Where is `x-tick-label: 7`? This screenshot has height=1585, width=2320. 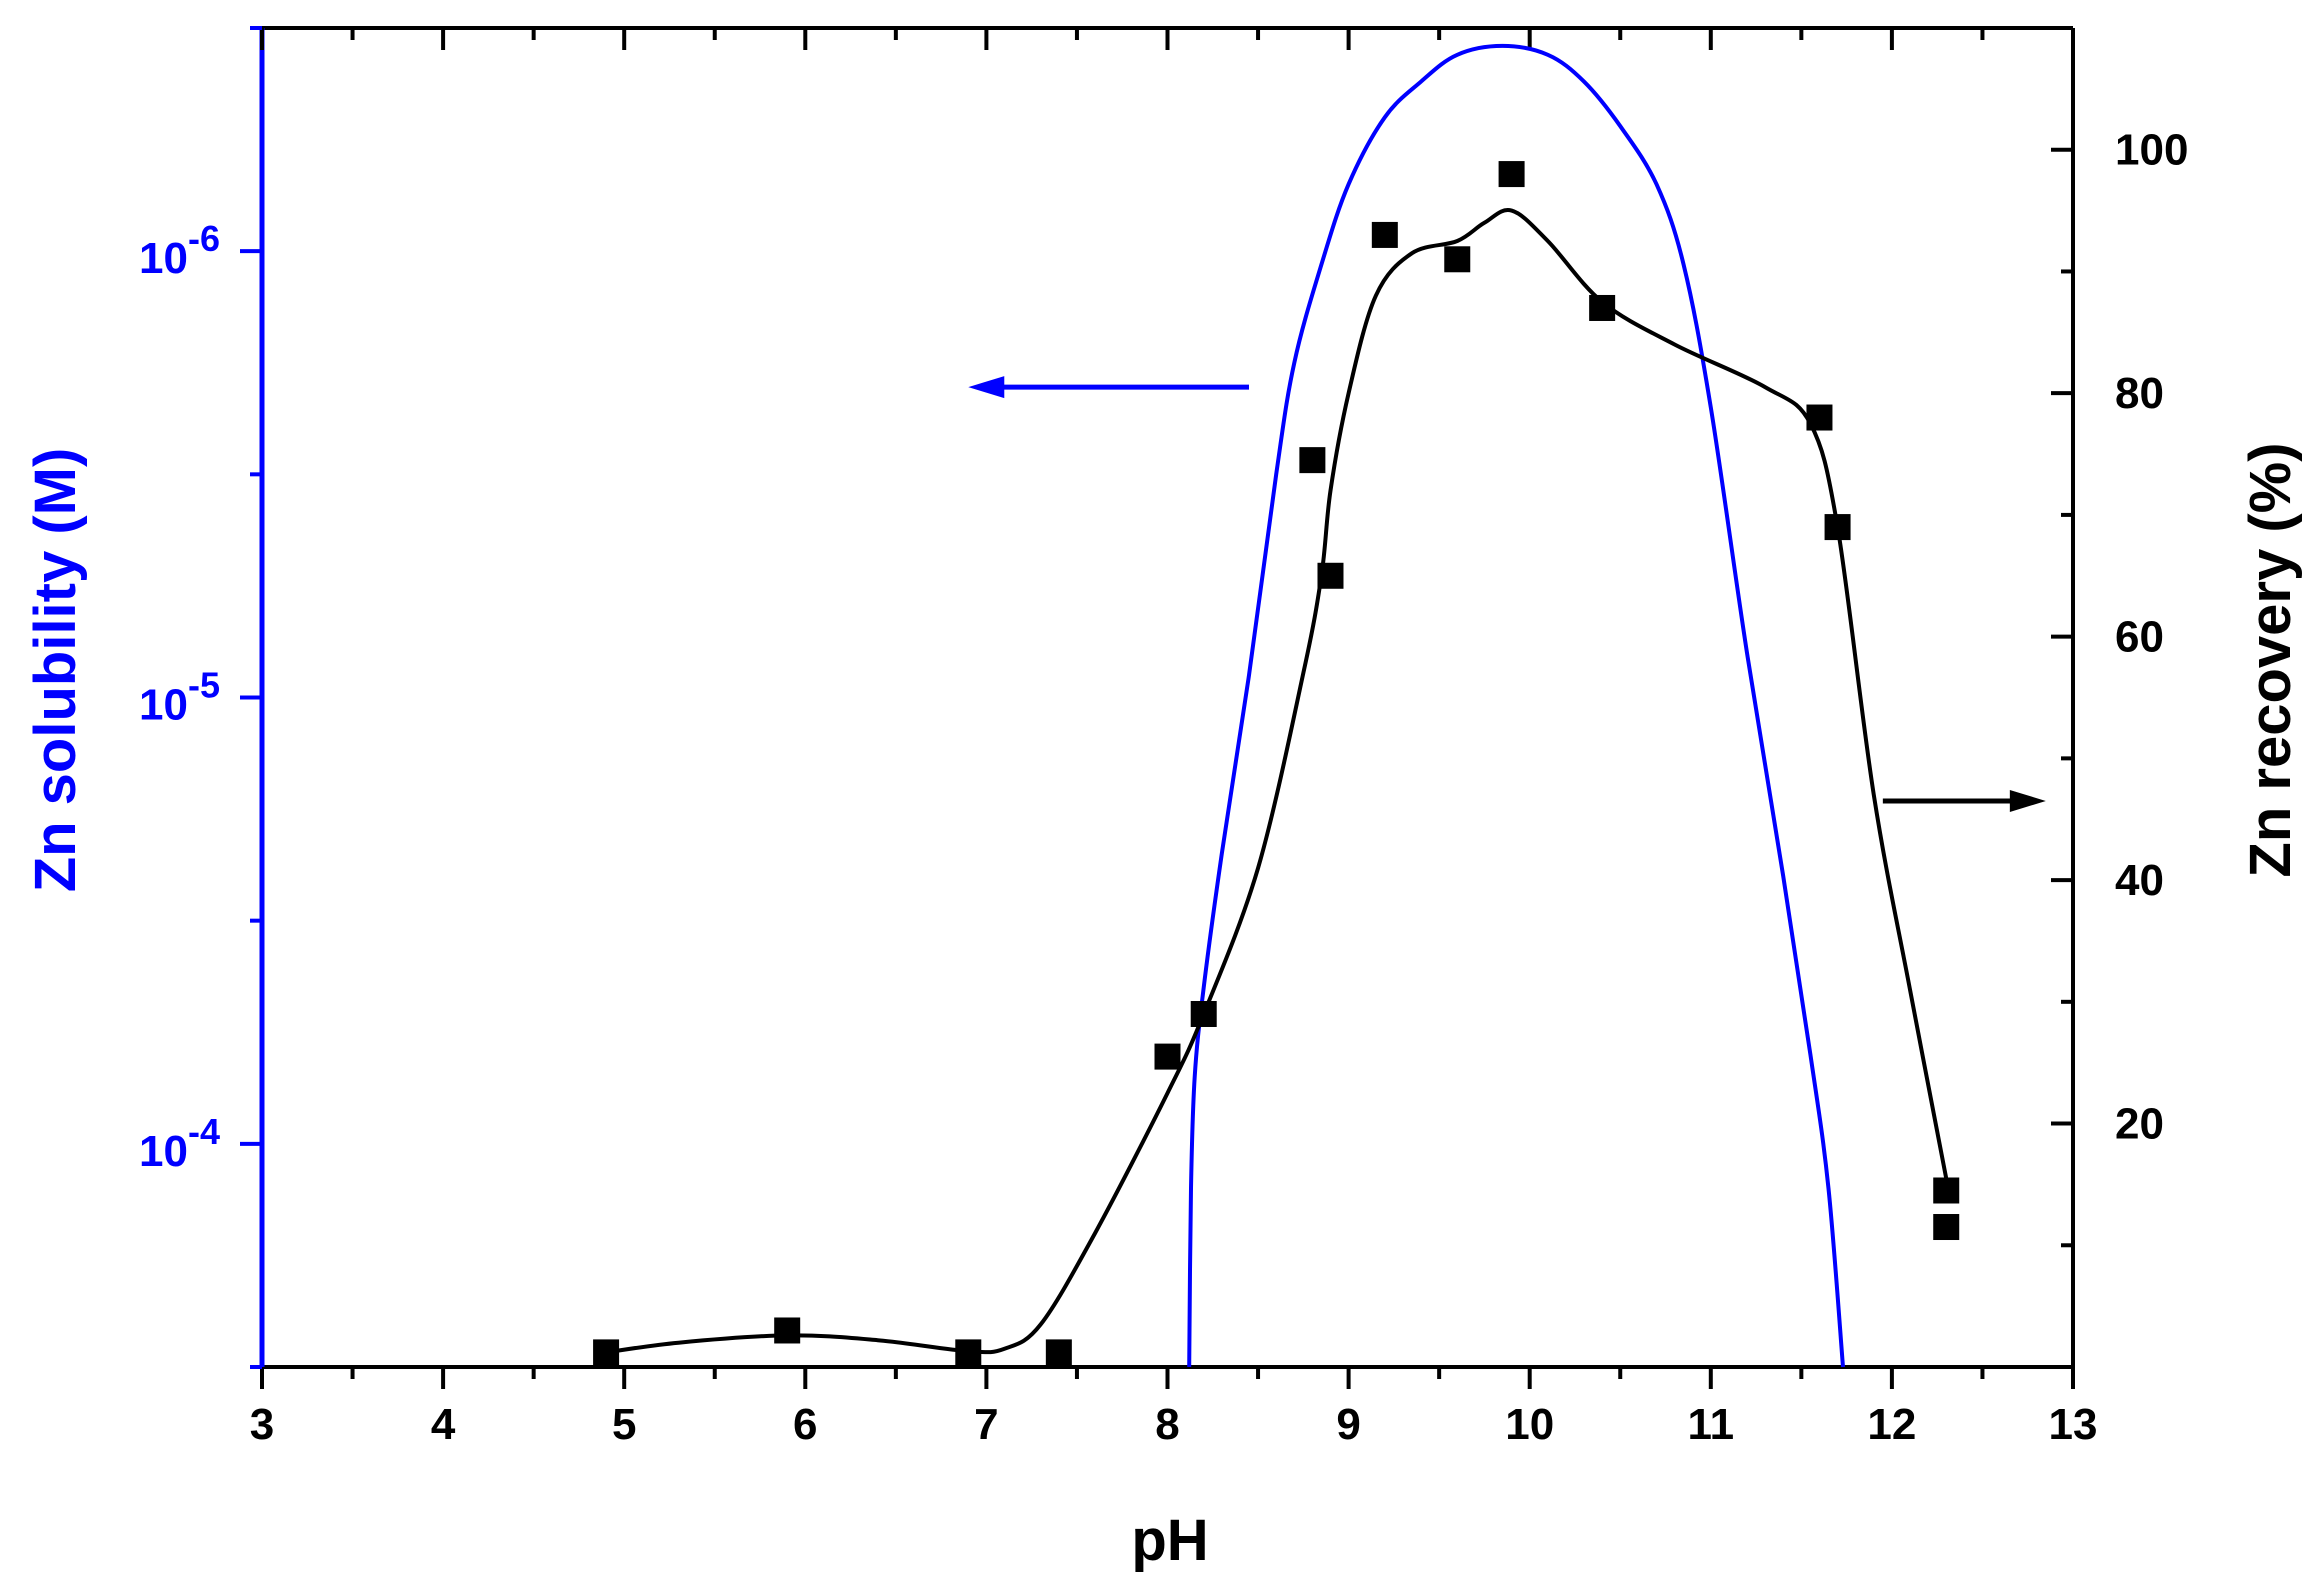
x-tick-label: 7 is located at coordinates (986, 1424).